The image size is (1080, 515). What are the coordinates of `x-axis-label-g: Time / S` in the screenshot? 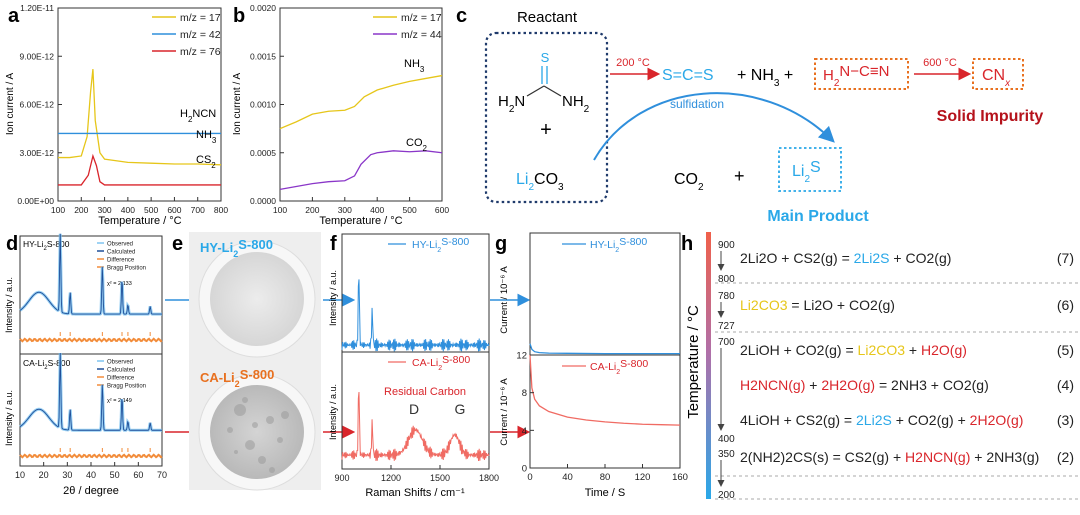 It's located at (605, 493).